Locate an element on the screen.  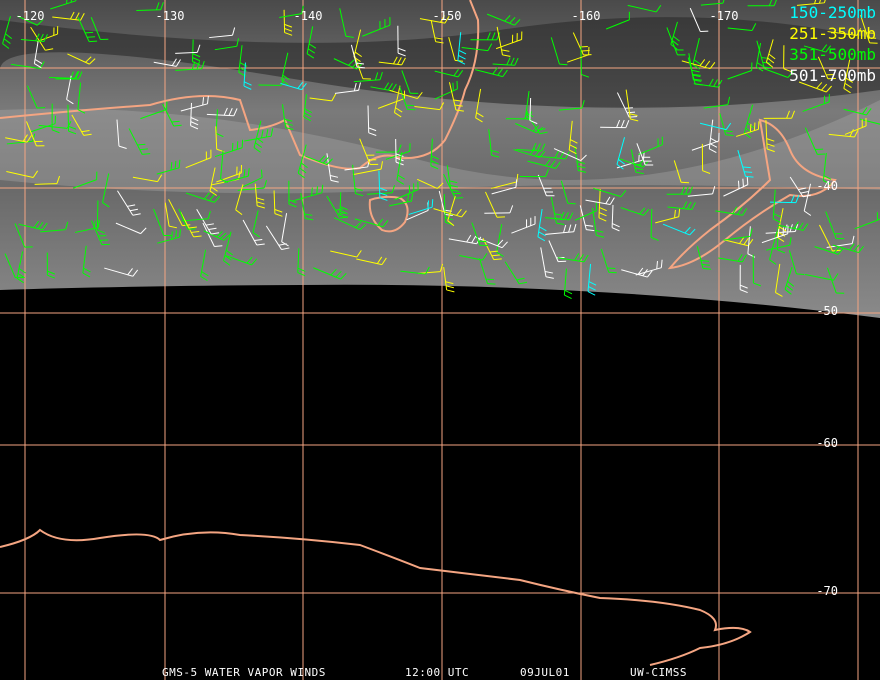
latitude-label: -50 is located at coordinates (827, 311).